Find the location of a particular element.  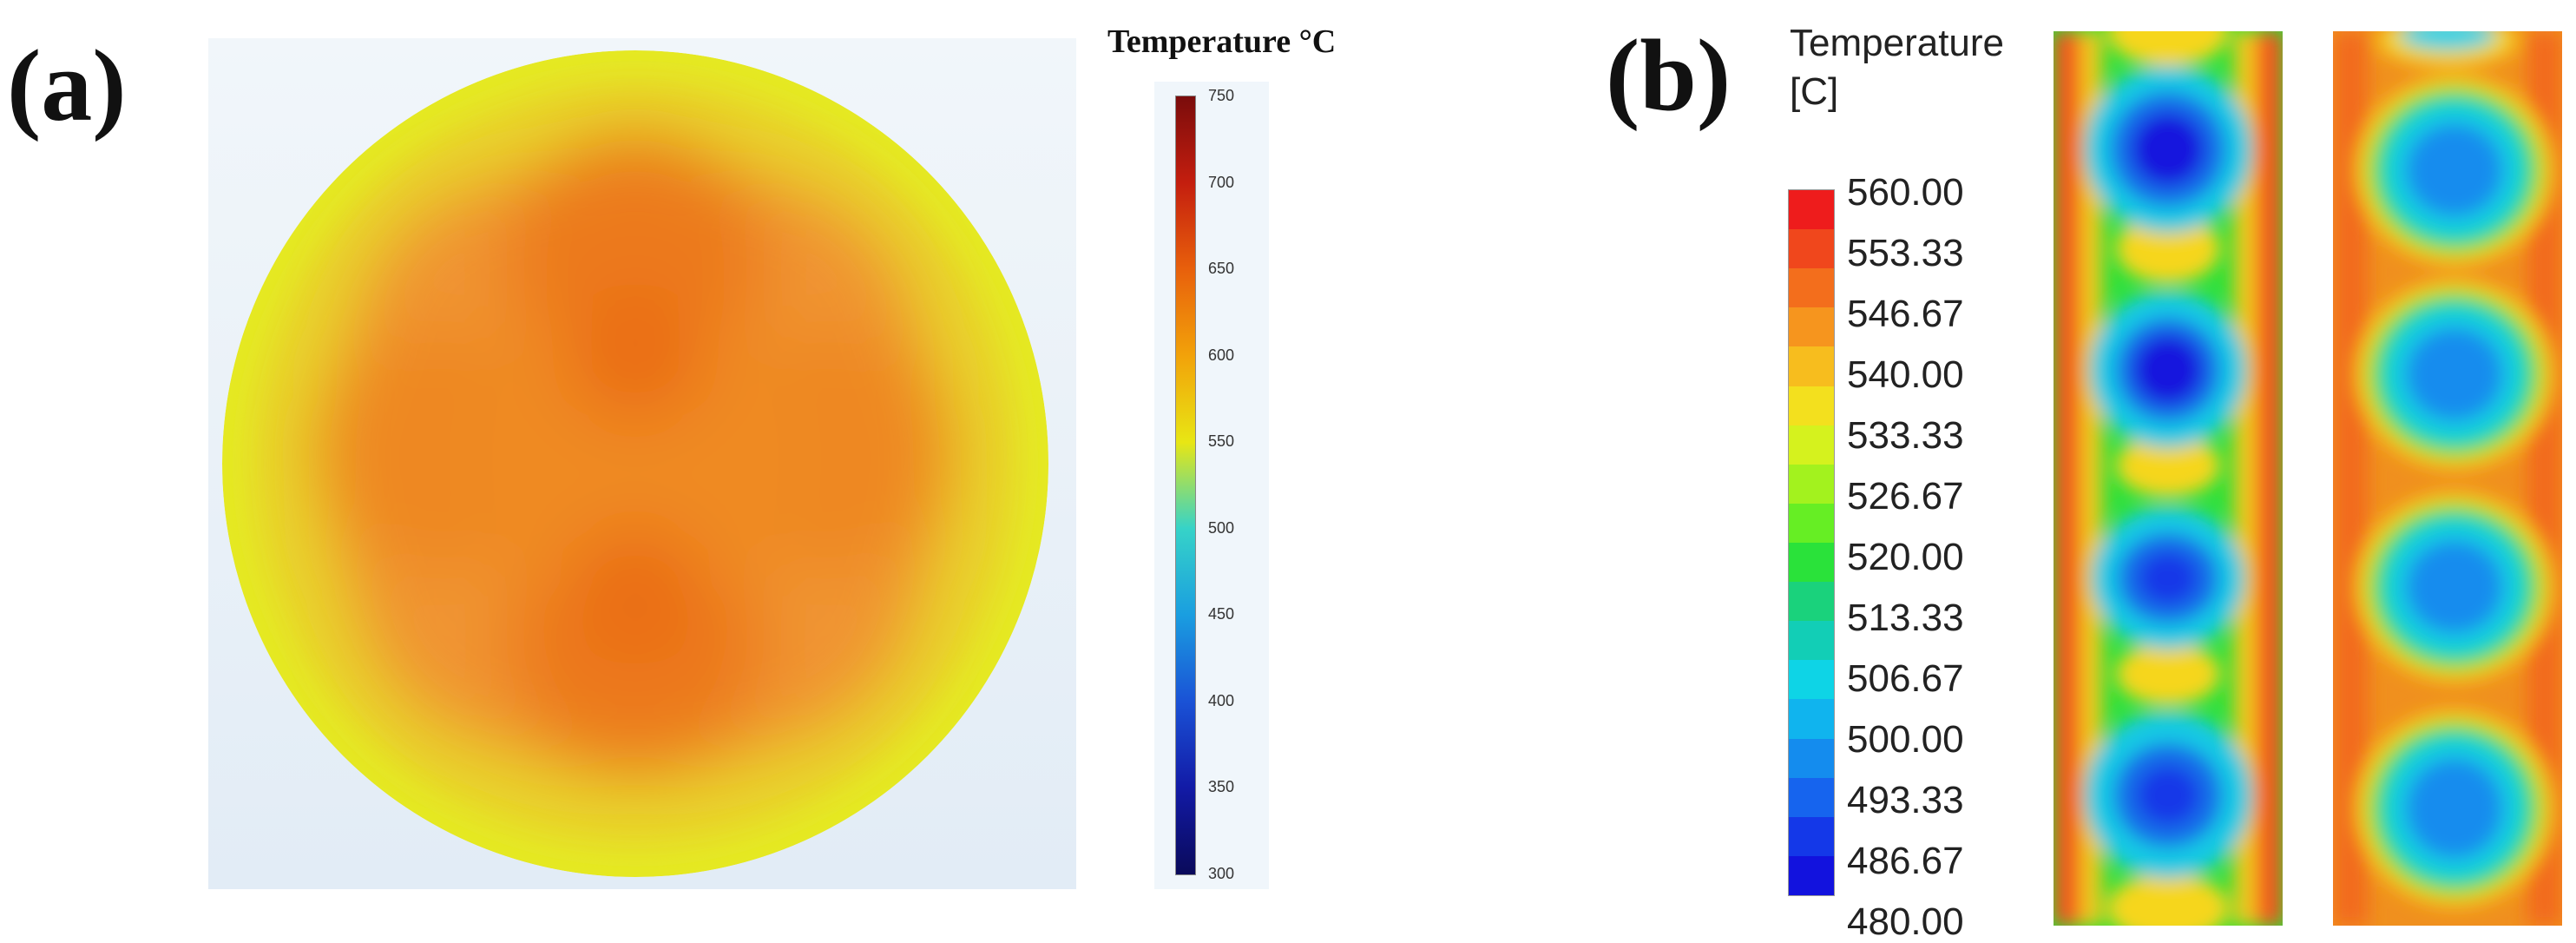

legend-b-tick-label: 526.67 is located at coordinates (1906, 496).